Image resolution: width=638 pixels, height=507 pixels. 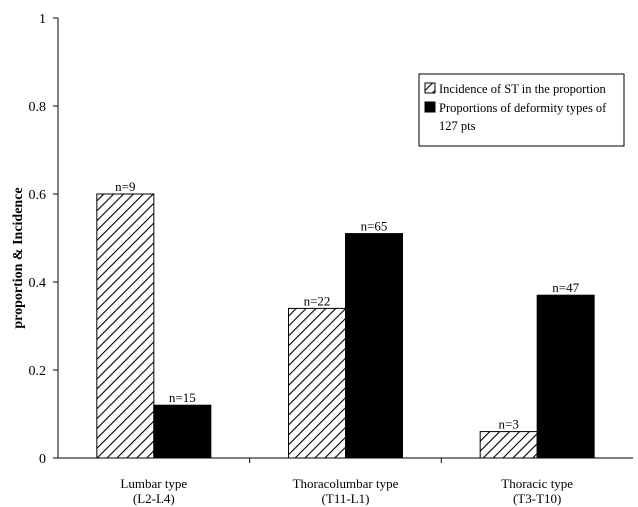 What do you see at coordinates (18, 257) in the screenshot?
I see `y-axis-title: proportion & Incidence` at bounding box center [18, 257].